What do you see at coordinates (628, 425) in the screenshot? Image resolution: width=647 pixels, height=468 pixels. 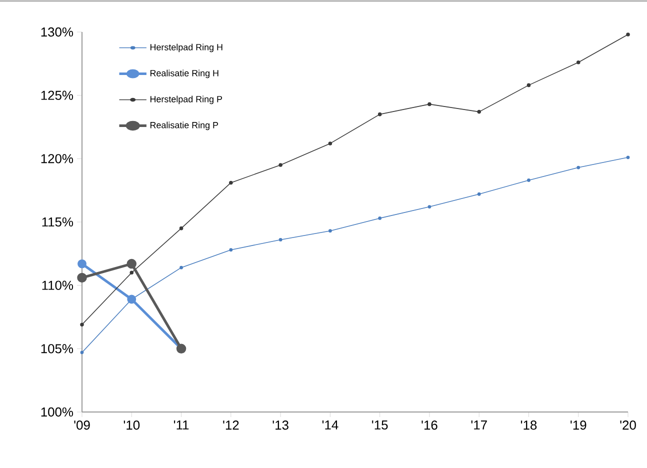 I see `x-tick-label: '20` at bounding box center [628, 425].